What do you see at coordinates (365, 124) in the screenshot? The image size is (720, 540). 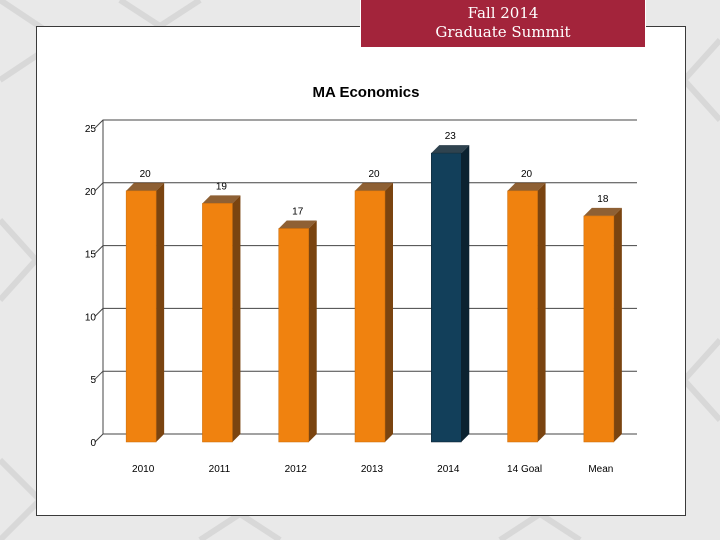 I see `gridline` at bounding box center [365, 124].